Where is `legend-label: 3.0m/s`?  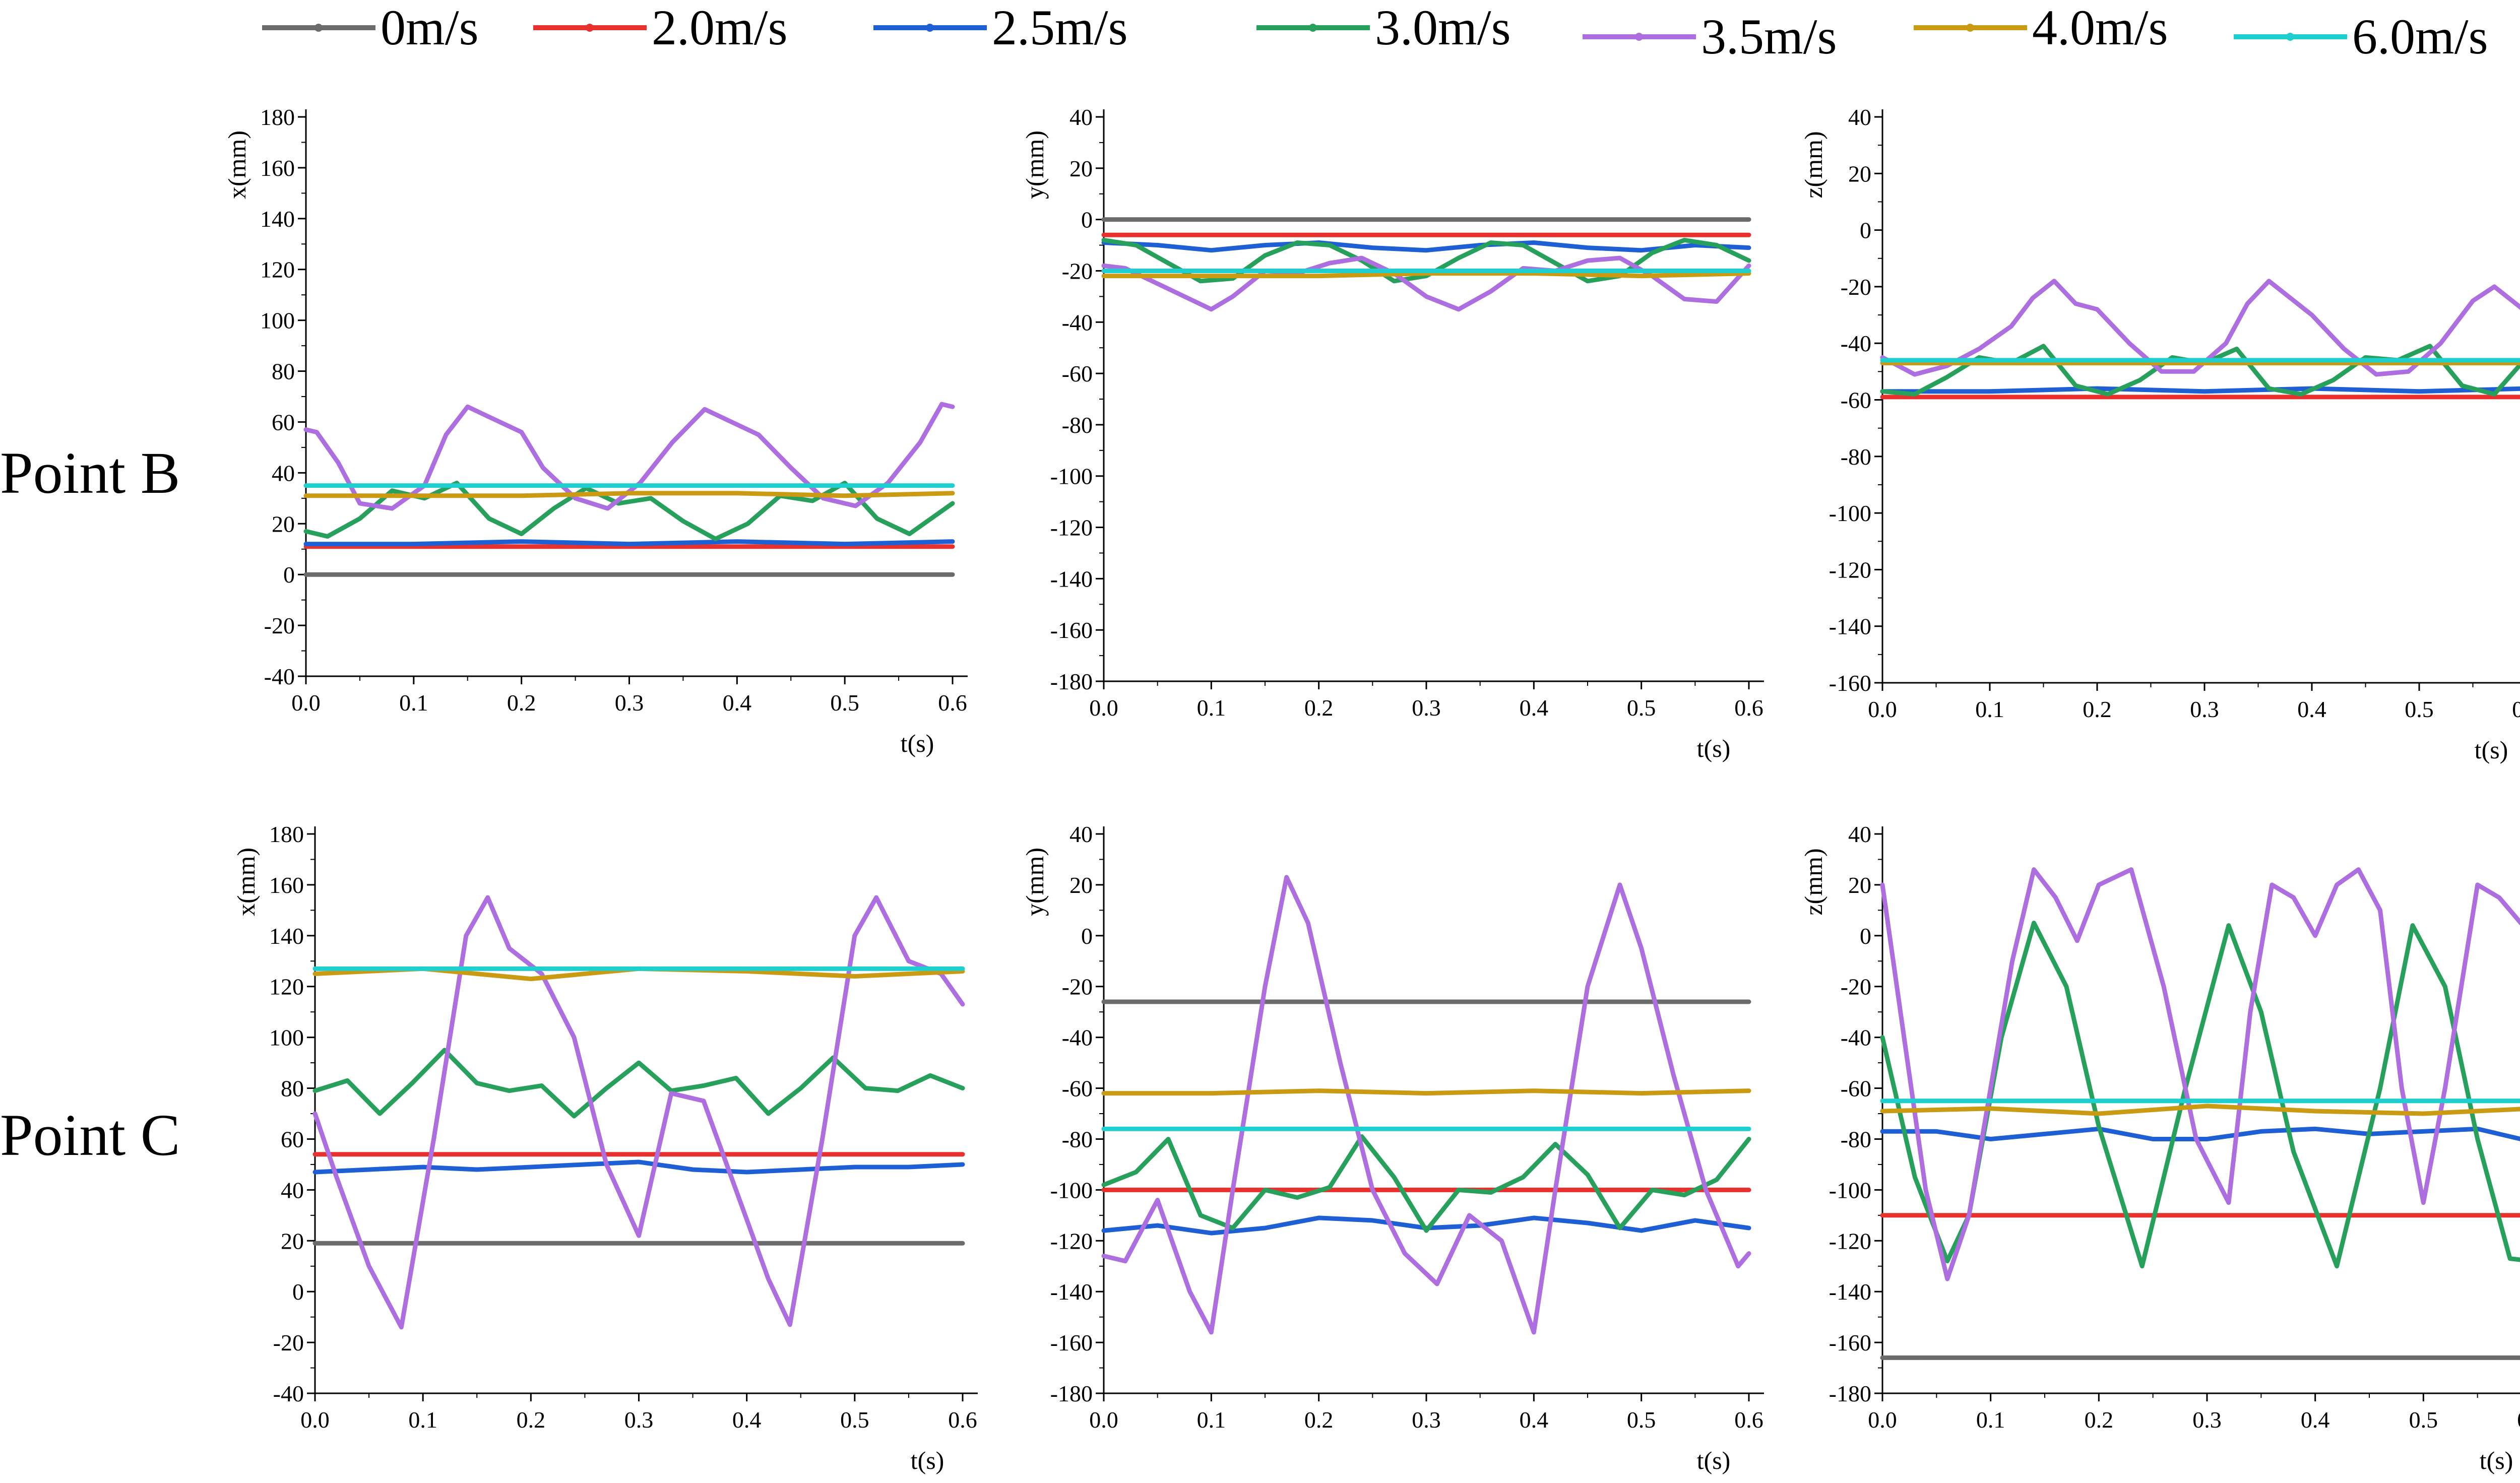 legend-label: 3.0m/s is located at coordinates (1442, 27).